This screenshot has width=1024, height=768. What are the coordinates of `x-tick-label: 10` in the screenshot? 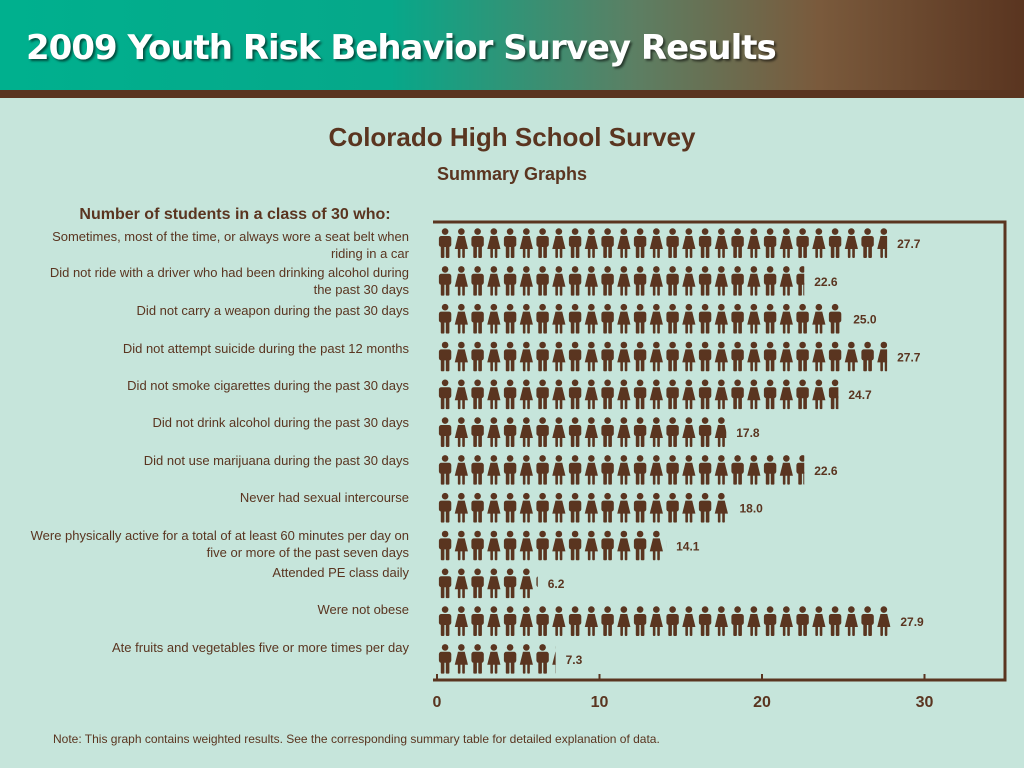 It's located at (600, 702).